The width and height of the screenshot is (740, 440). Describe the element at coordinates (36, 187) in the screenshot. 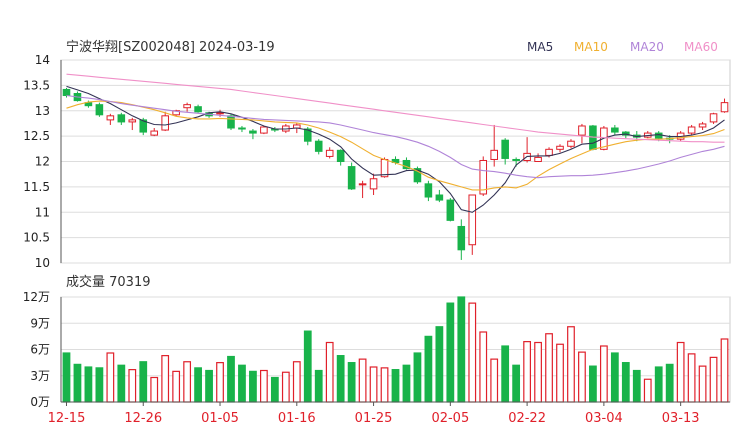

I see `price-tick-label: 11.5` at that location.